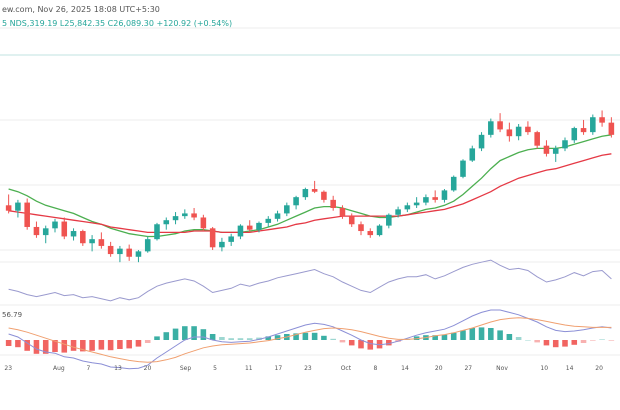  I want to click on rsi-line, so click(310, 280).